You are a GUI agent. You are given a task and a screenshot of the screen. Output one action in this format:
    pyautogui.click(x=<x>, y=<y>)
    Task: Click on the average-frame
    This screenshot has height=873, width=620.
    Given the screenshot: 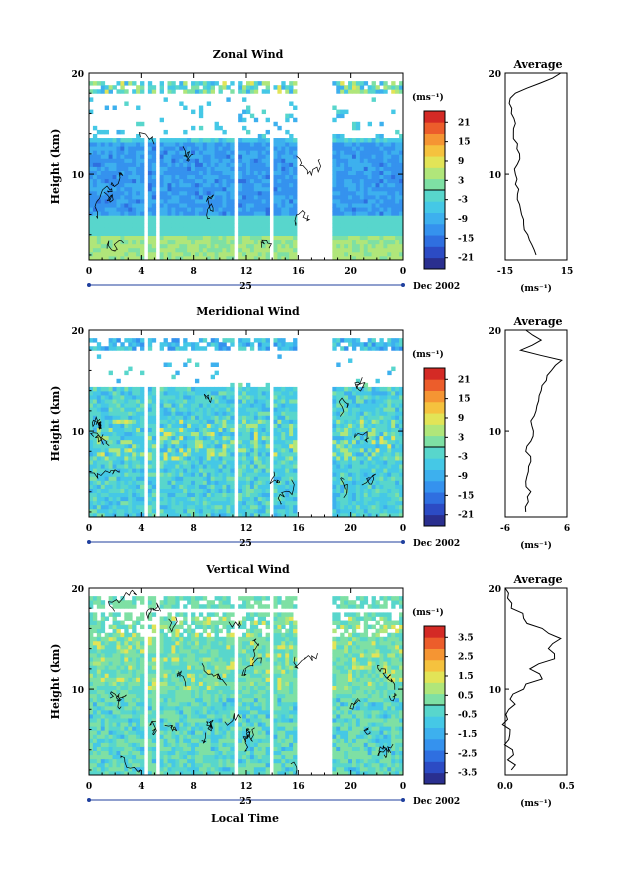 What is the action you would take?
    pyautogui.click(x=536, y=423)
    